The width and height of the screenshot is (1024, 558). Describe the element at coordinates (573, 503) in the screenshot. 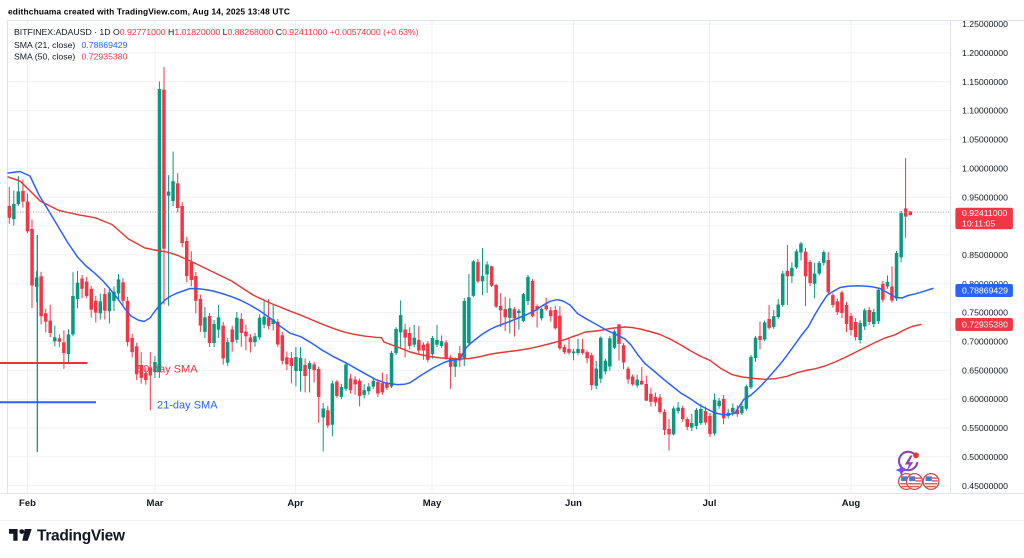

I see `svg-text: Jun` at that location.